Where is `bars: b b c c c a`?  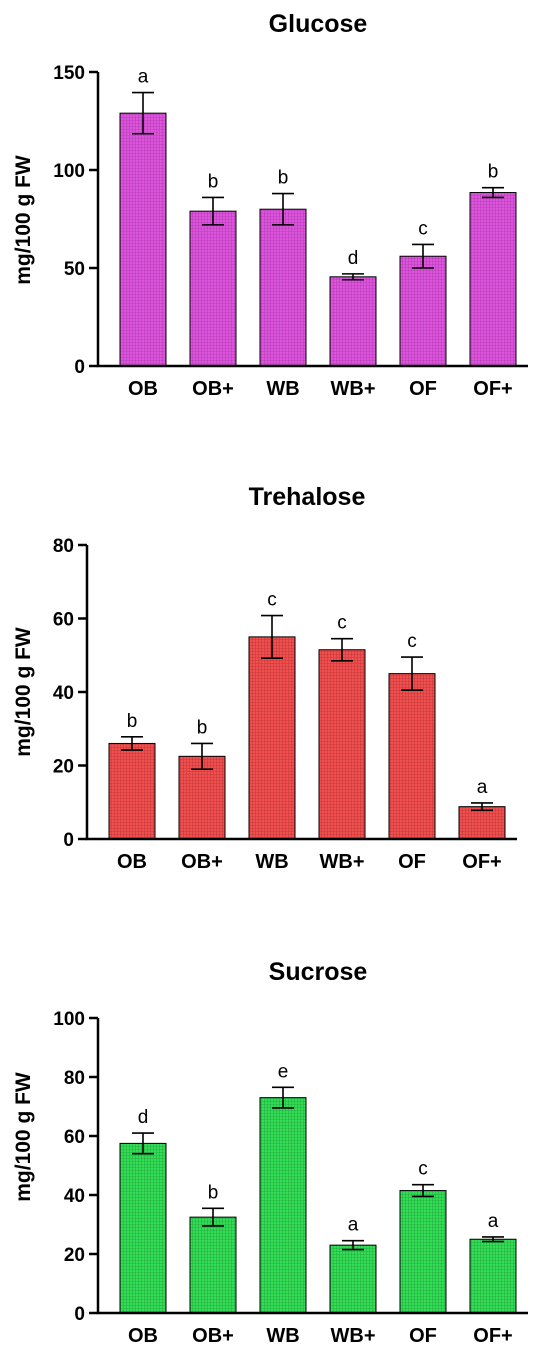 bars: b b c c c a is located at coordinates (307, 715).